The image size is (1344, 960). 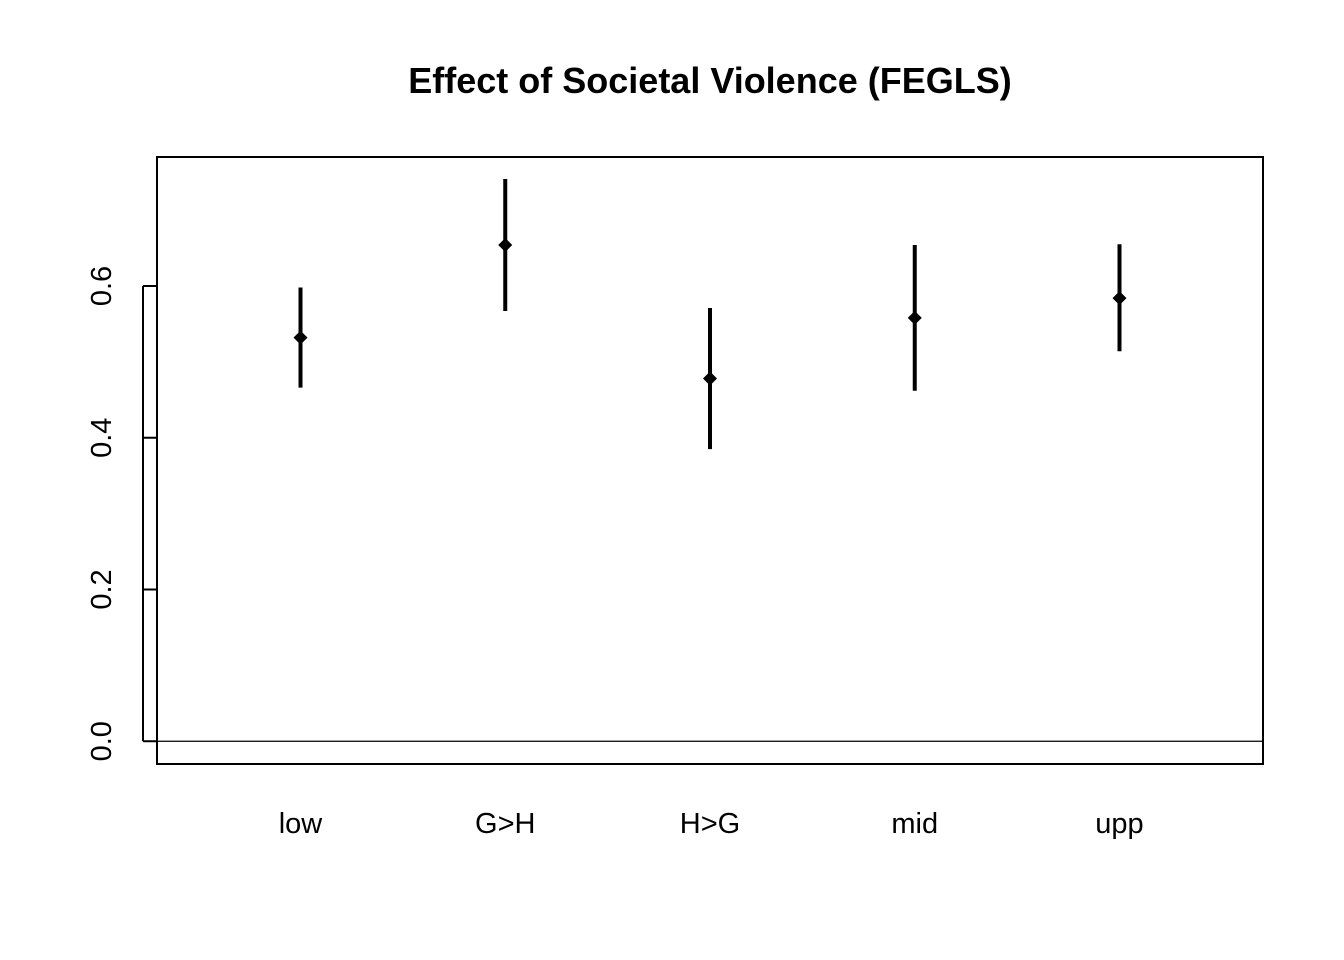 I want to click on chart-title: Effect of Societal Violence (FEGLS), so click(x=709, y=80).